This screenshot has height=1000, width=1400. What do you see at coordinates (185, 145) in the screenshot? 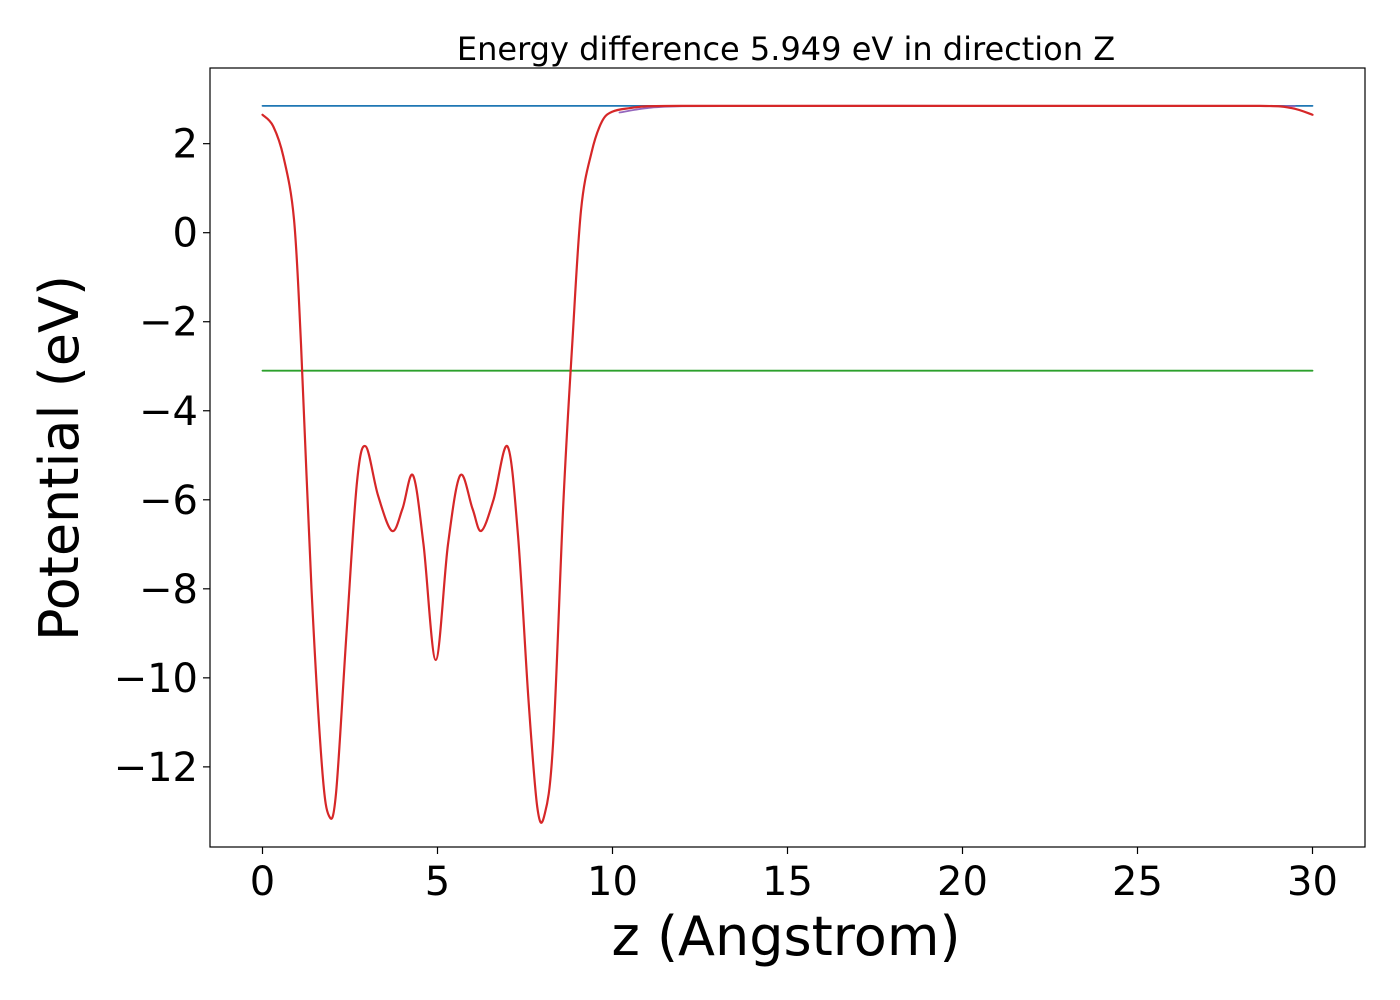
I see `y-tick-label: 2` at bounding box center [185, 145].